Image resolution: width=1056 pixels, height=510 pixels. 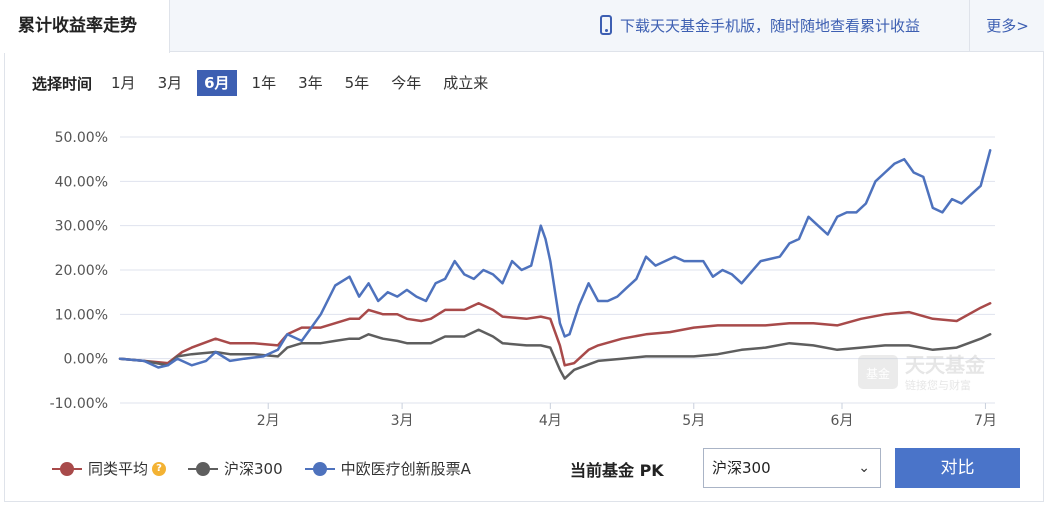 What do you see at coordinates (118, 469) in the screenshot?
I see `legend-label-category-average: 同类平均` at bounding box center [118, 469].